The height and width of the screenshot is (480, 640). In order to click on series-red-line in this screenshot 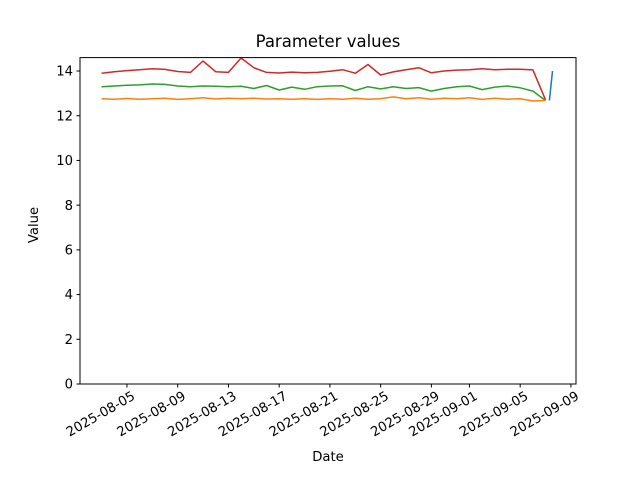, I will do `click(324, 79)`.